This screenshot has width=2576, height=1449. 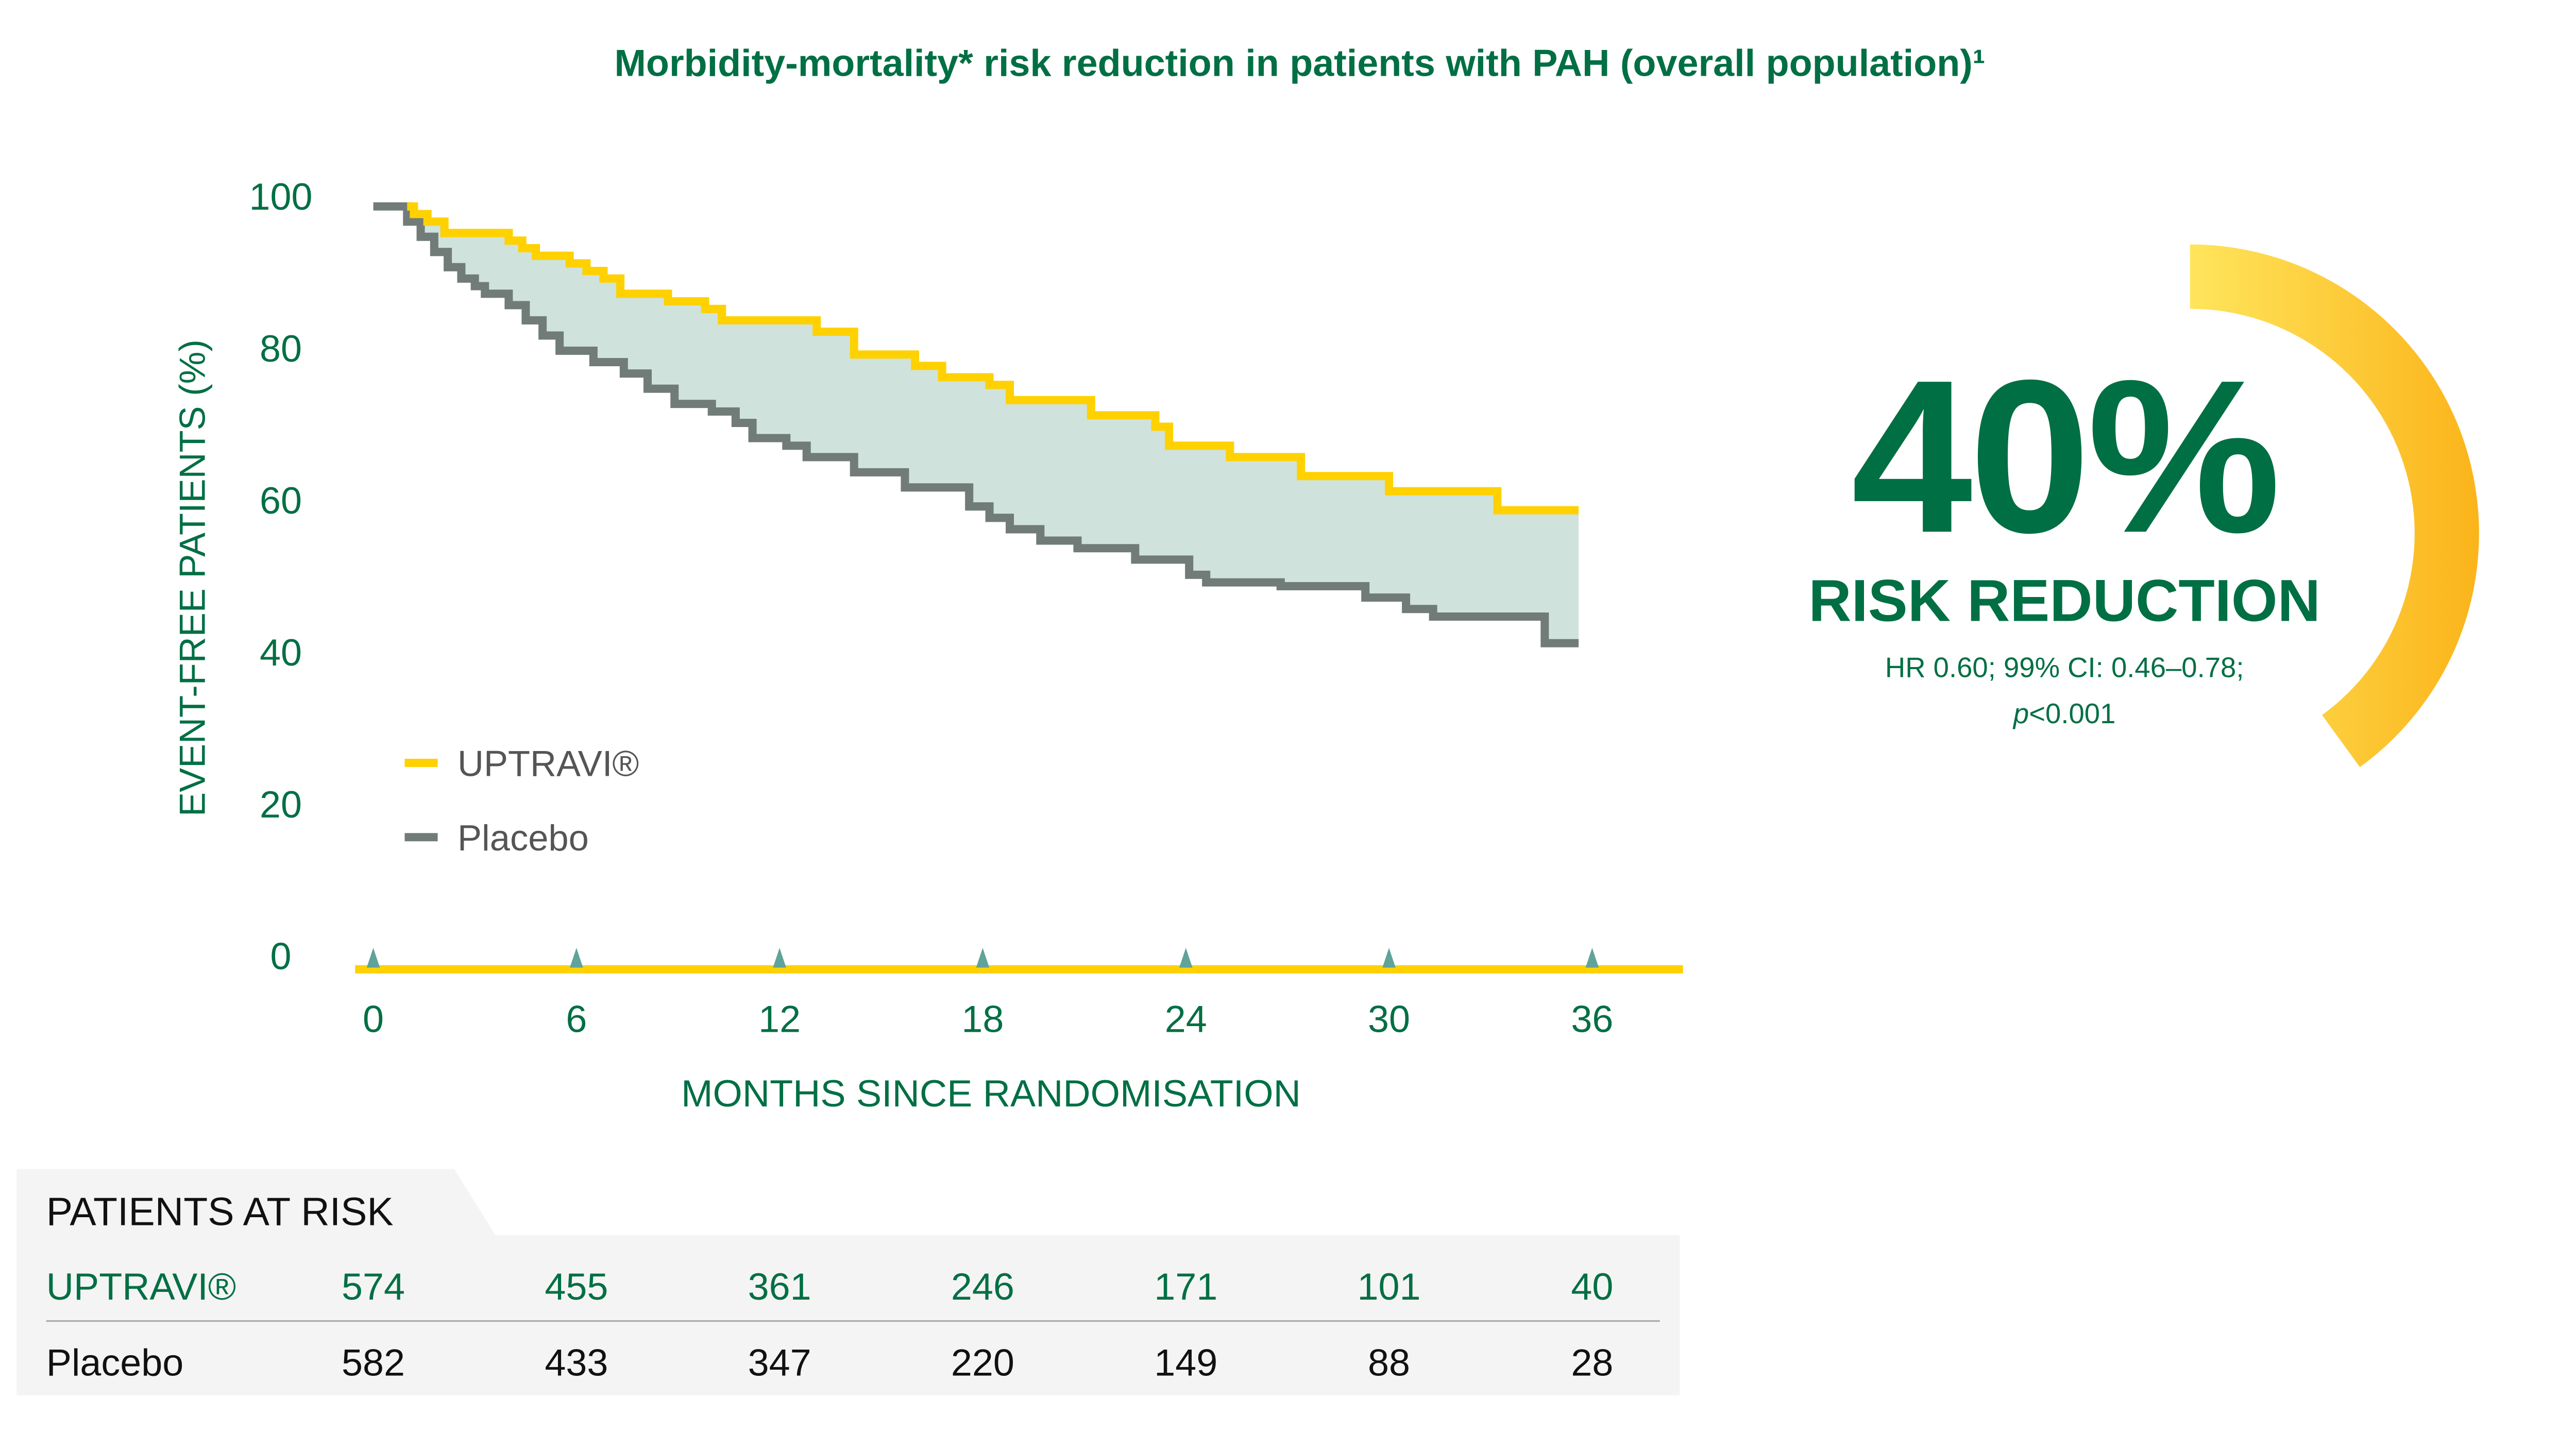 What do you see at coordinates (281, 577) in the screenshot?
I see `y-tick-labels: 100 80 60 40 20 0` at bounding box center [281, 577].